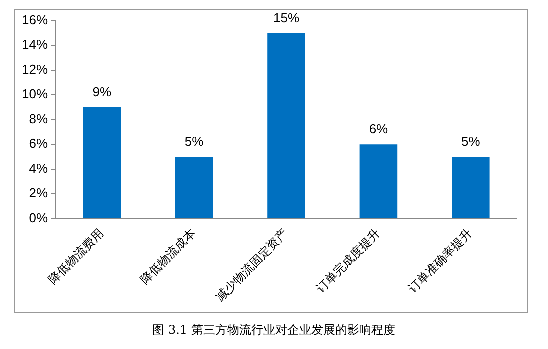  What do you see at coordinates (441, 261) in the screenshot?
I see `x-tick-label: 订单准确率提升` at bounding box center [441, 261].